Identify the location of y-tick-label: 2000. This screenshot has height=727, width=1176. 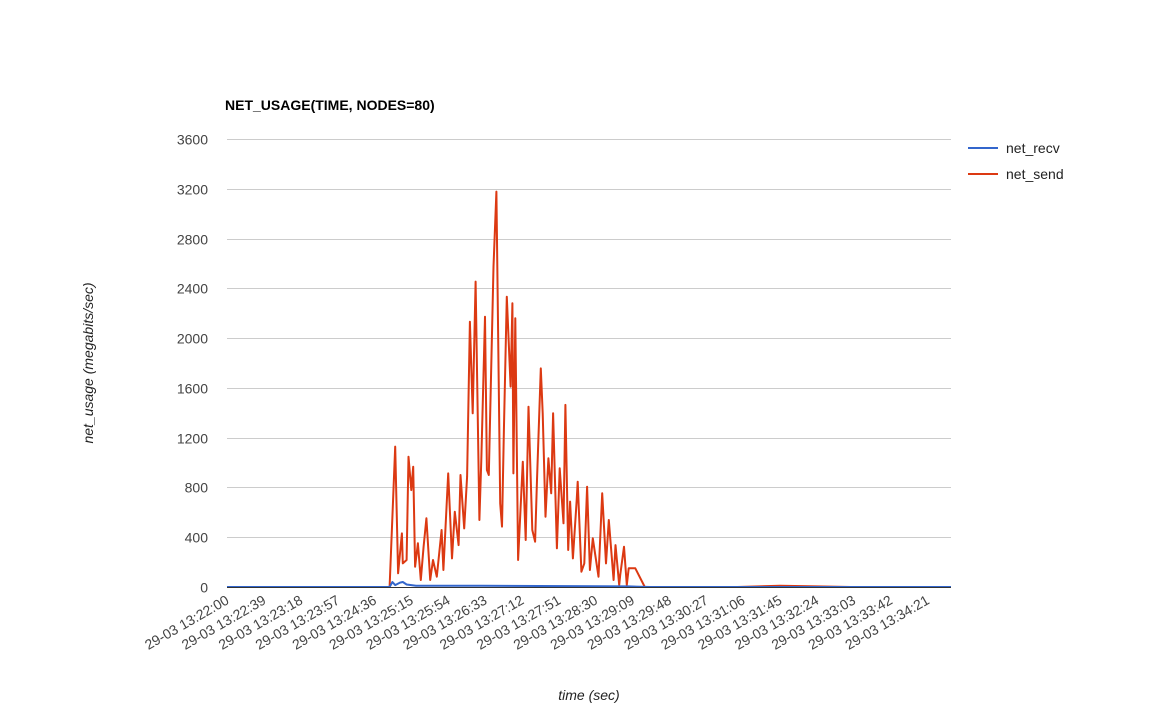
(192, 339).